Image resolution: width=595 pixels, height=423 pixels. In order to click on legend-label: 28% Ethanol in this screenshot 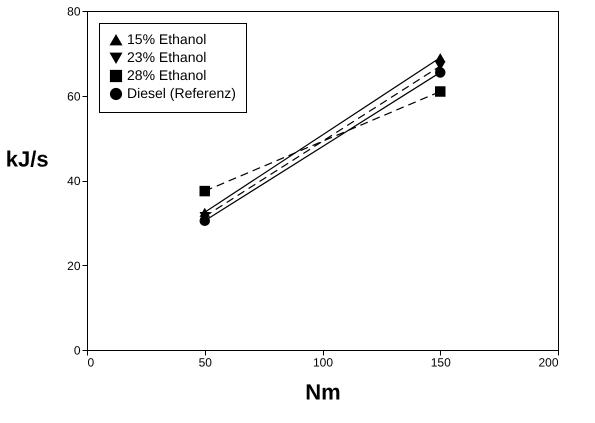, I will do `click(166, 75)`.